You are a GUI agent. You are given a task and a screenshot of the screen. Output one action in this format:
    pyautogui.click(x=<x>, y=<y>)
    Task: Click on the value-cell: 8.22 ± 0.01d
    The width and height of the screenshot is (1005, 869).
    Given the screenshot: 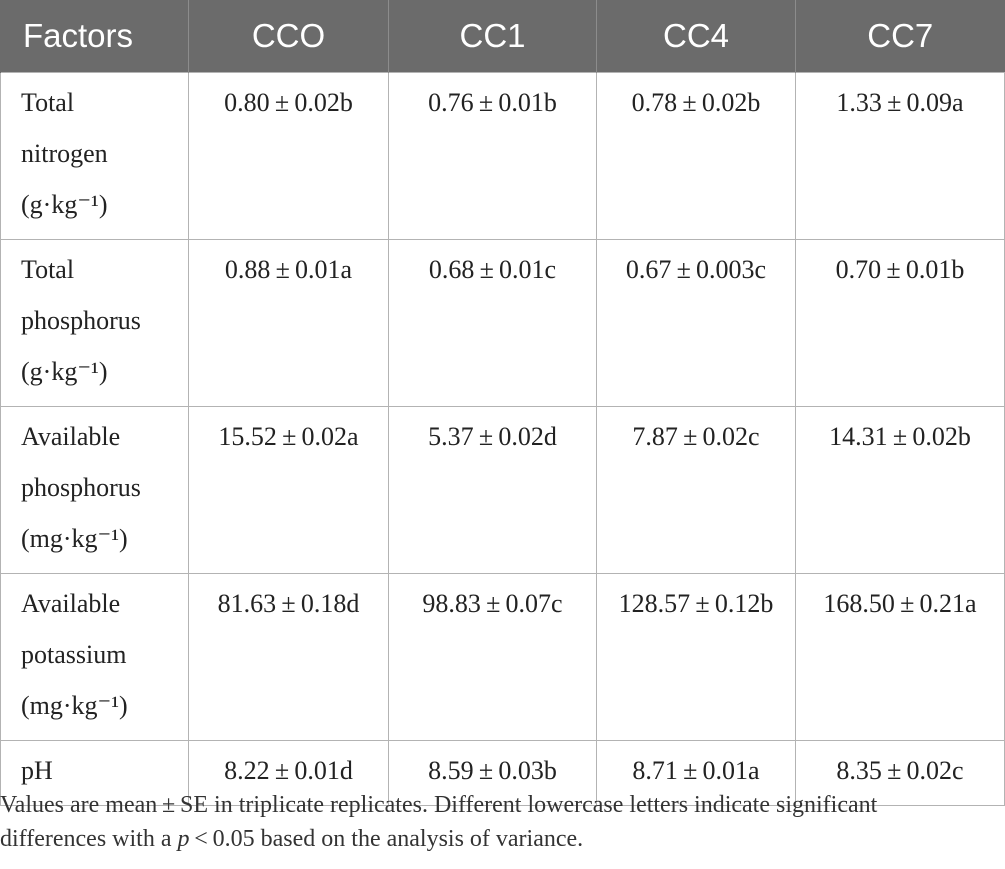 What is the action you would take?
    pyautogui.click(x=288, y=773)
    